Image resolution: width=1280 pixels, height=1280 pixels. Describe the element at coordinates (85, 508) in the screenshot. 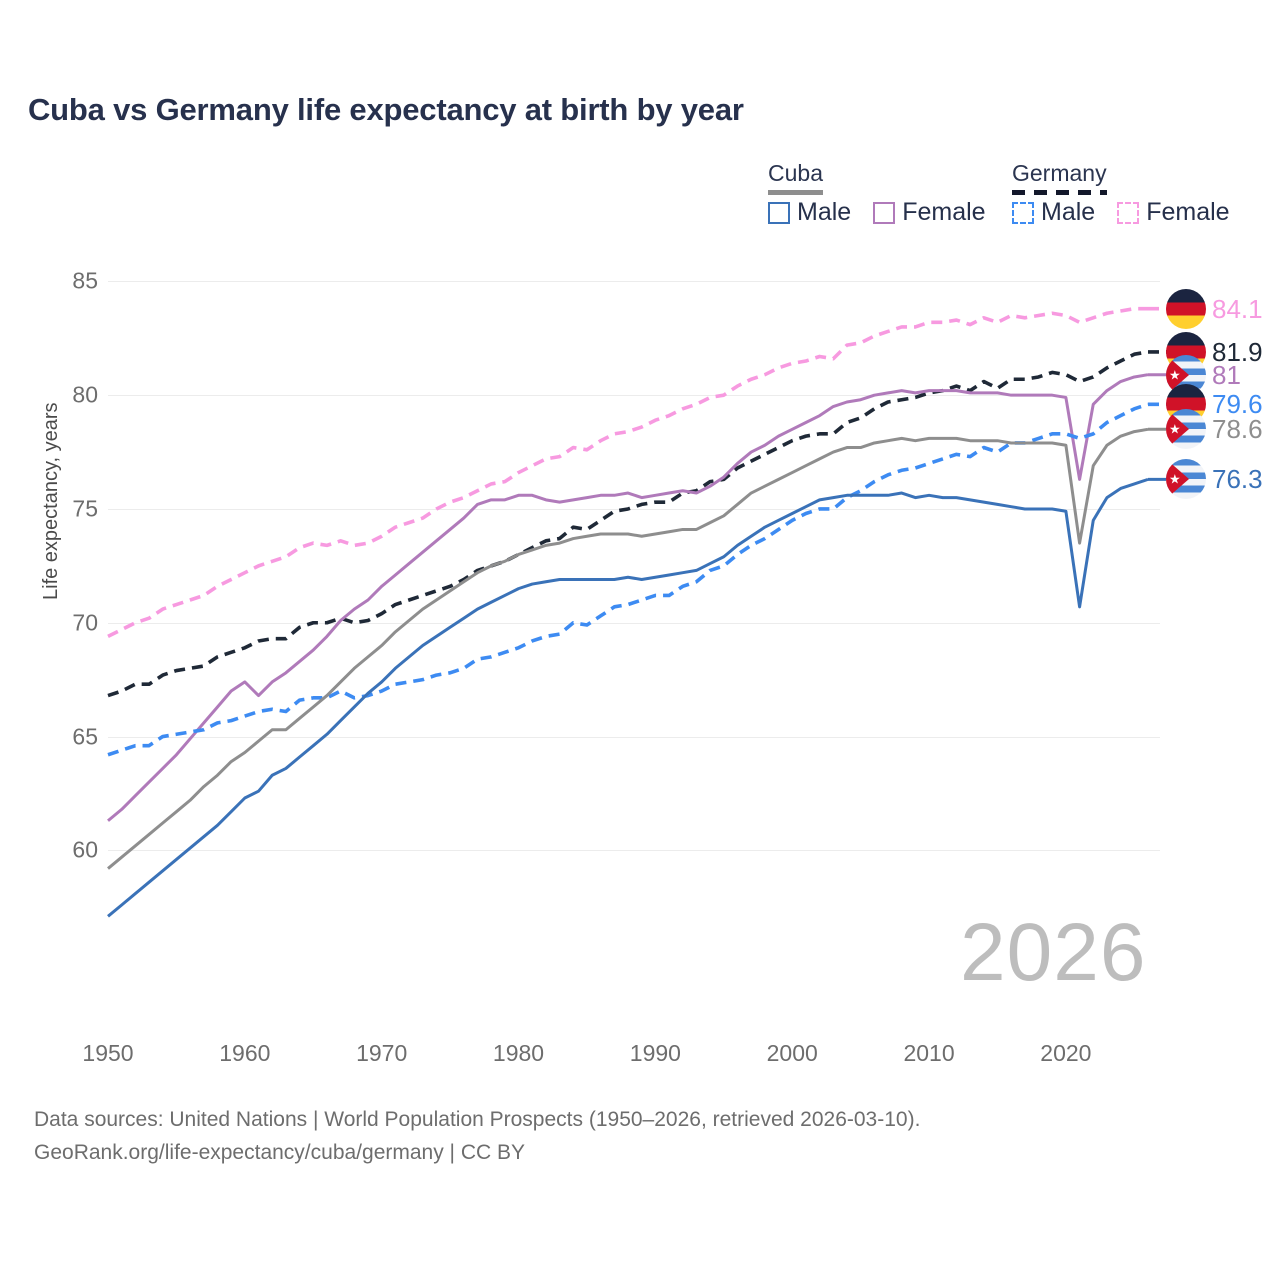

I see `y-tick-label: 75` at that location.